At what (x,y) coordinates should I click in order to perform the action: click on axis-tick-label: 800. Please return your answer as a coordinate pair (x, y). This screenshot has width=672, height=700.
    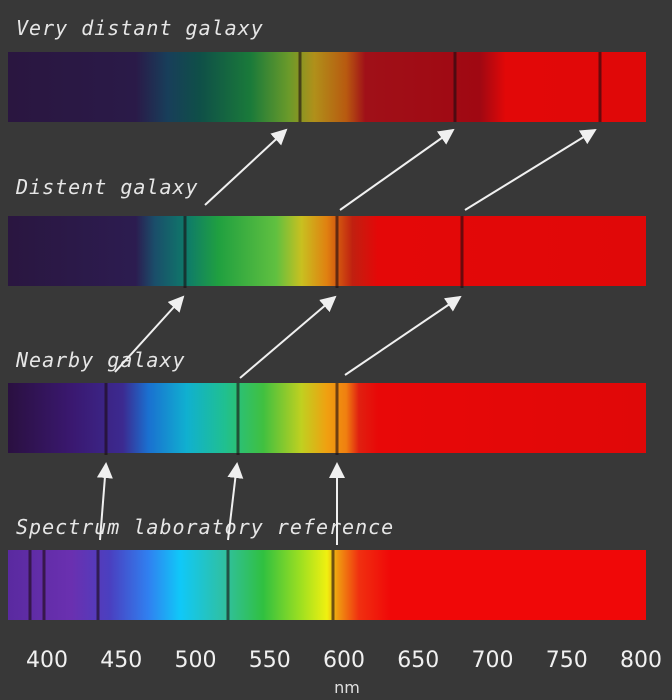
    Looking at the image, I should click on (641, 660).